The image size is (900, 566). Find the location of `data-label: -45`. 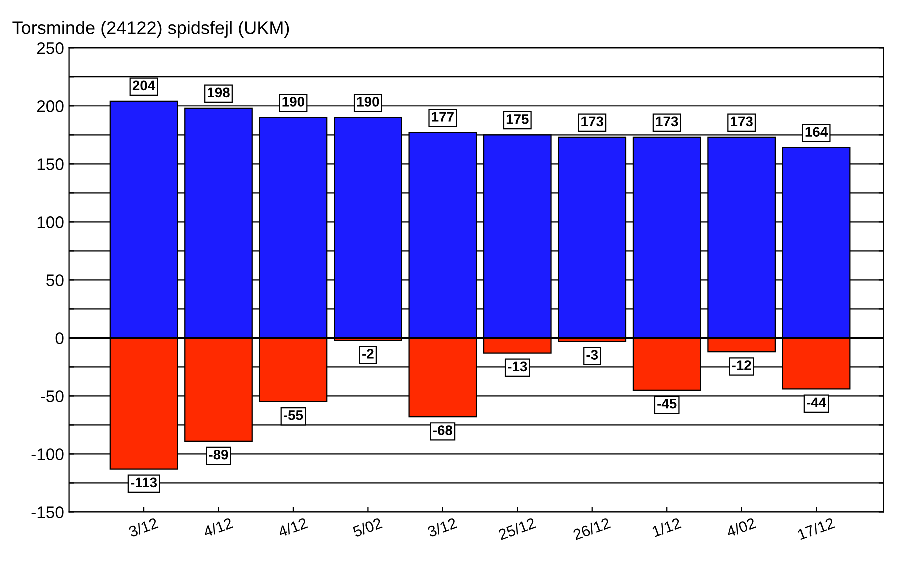

data-label: -45 is located at coordinates (667, 404).